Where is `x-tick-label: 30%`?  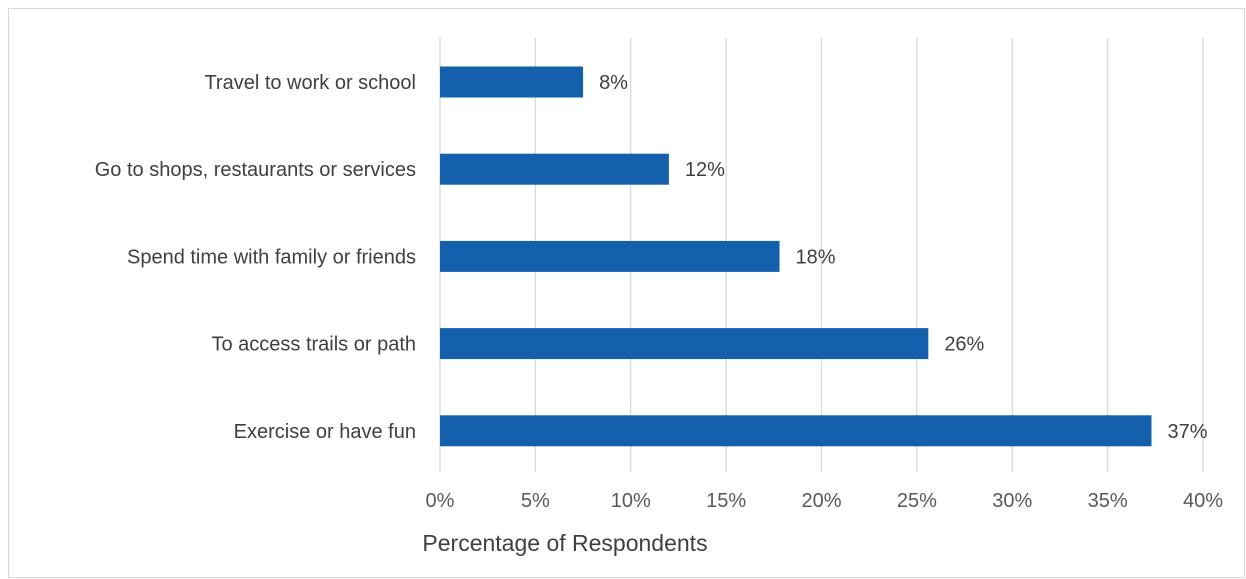
x-tick-label: 30% is located at coordinates (1012, 501).